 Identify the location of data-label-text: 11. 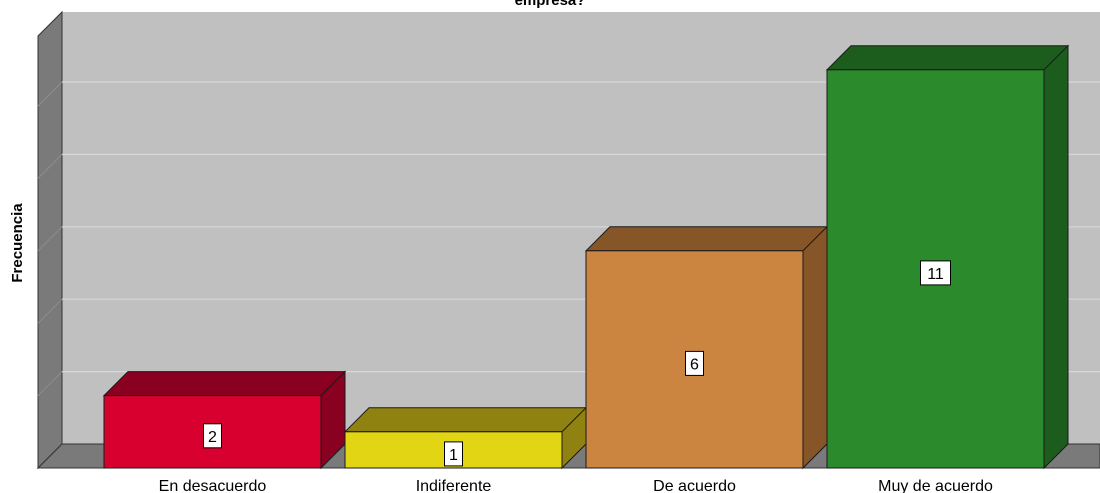
(935, 274).